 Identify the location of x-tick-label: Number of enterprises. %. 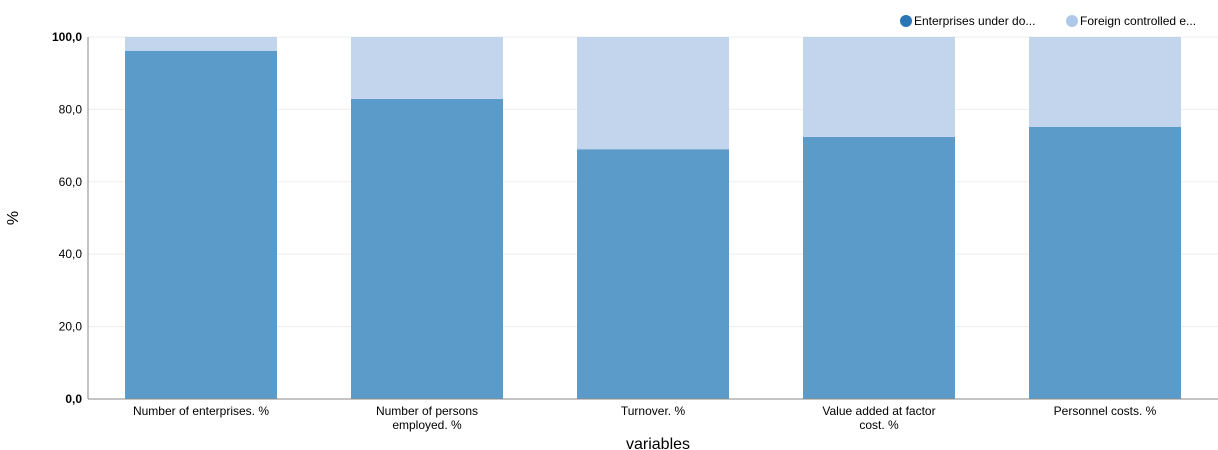
(201, 411).